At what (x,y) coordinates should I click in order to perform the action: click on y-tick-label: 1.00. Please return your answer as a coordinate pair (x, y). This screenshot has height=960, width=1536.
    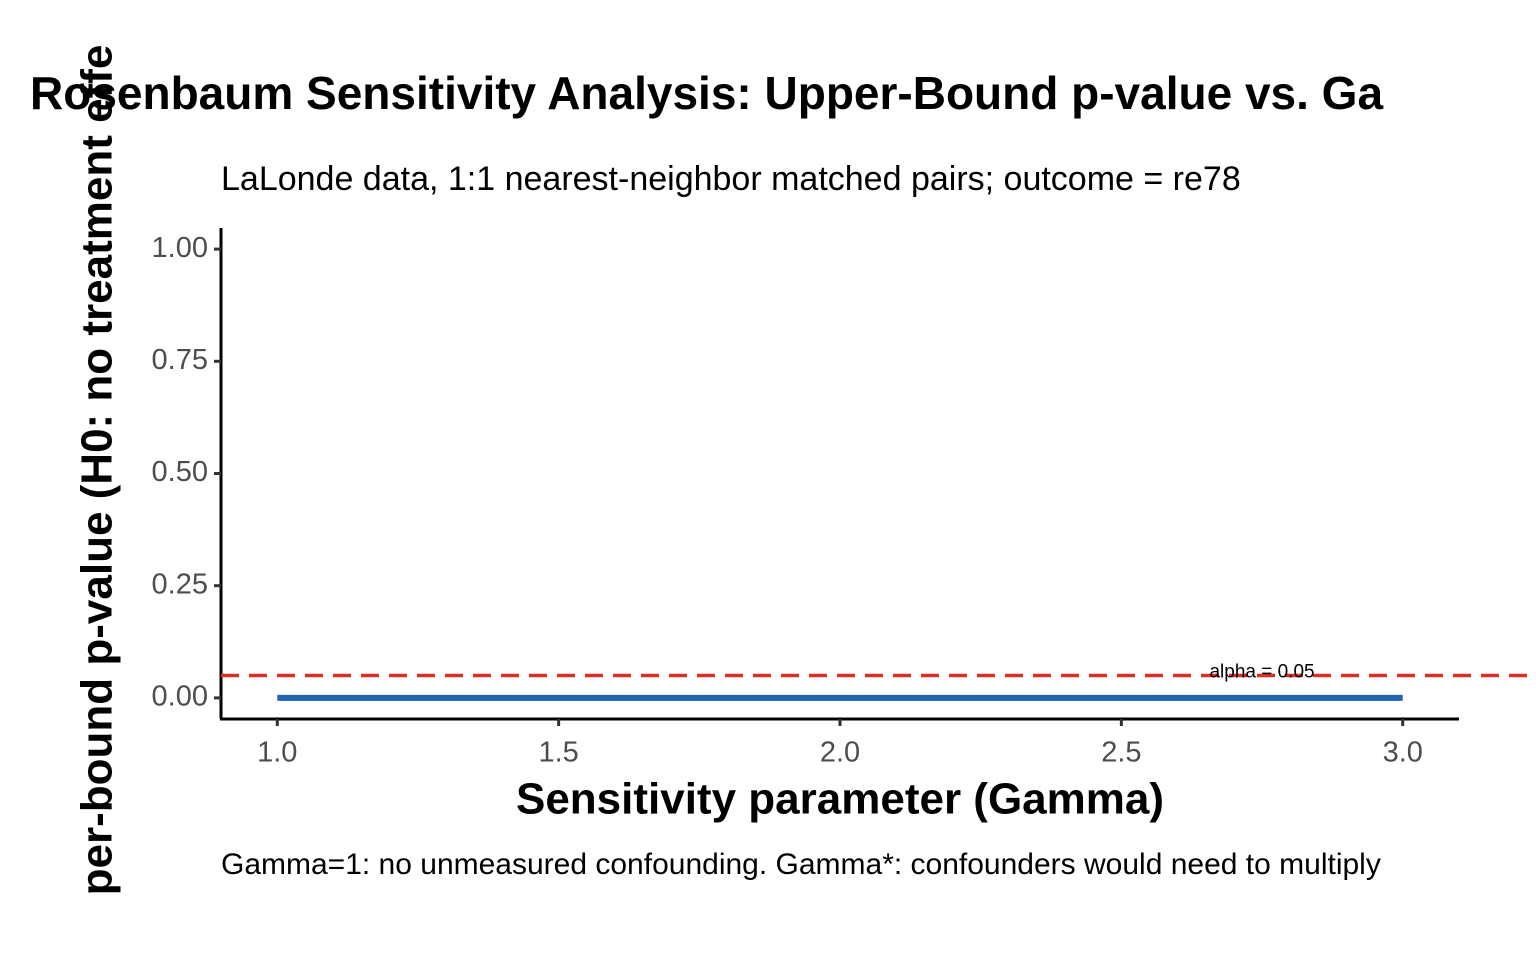
    Looking at the image, I should click on (180, 248).